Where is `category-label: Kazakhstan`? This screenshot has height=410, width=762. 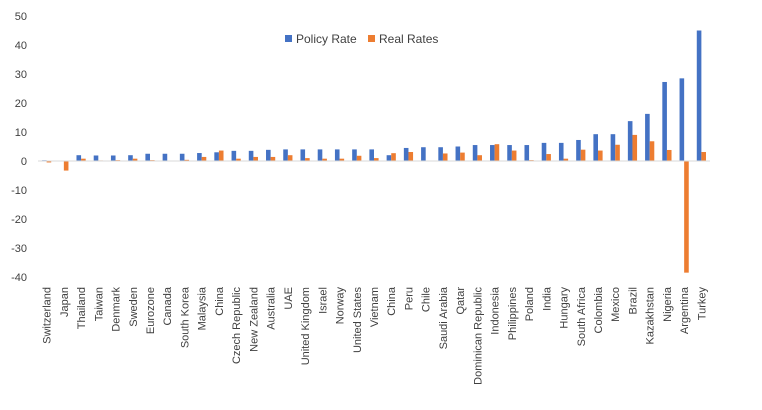 category-label: Kazakhstan is located at coordinates (651, 315).